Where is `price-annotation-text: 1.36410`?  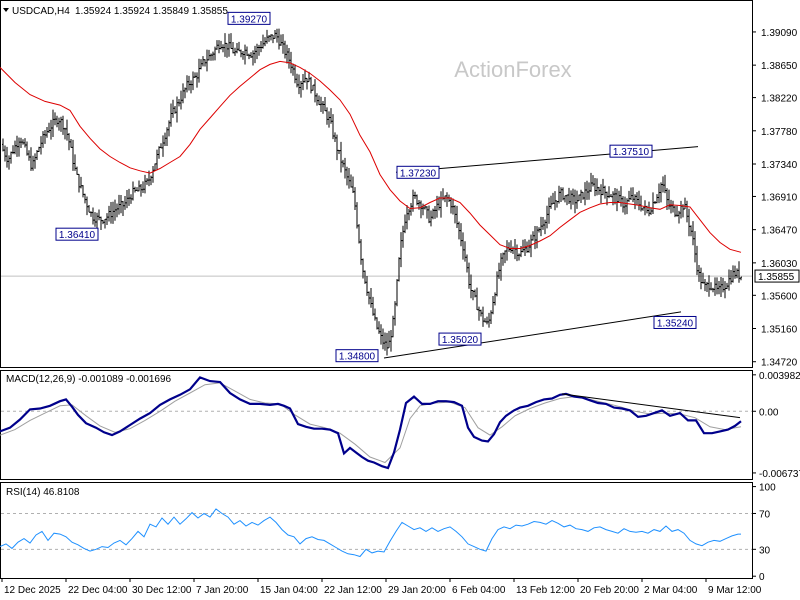
price-annotation-text: 1.36410 is located at coordinates (77, 235).